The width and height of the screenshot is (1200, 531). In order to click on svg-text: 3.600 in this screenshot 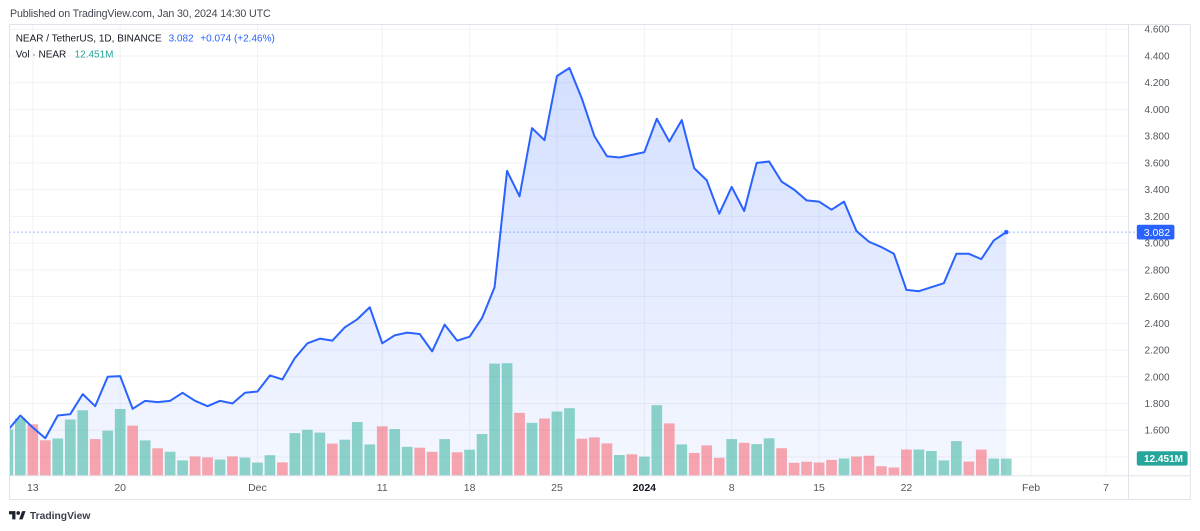, I will do `click(1157, 163)`.